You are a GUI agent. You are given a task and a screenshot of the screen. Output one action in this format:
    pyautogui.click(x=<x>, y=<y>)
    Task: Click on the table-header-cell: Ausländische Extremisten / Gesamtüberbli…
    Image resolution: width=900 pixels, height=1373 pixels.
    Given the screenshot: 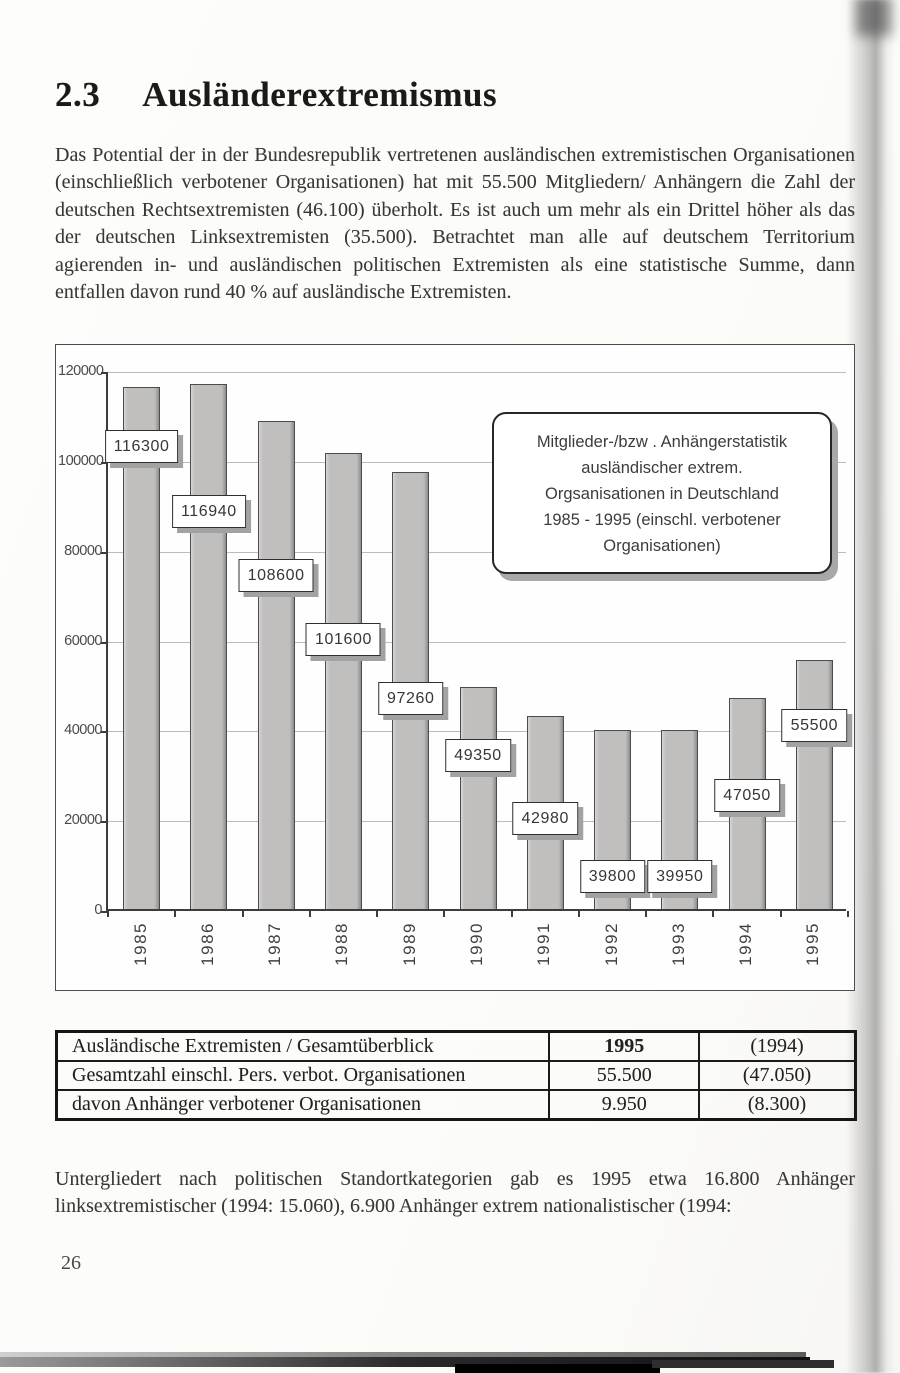 What is the action you would take?
    pyautogui.click(x=303, y=1046)
    